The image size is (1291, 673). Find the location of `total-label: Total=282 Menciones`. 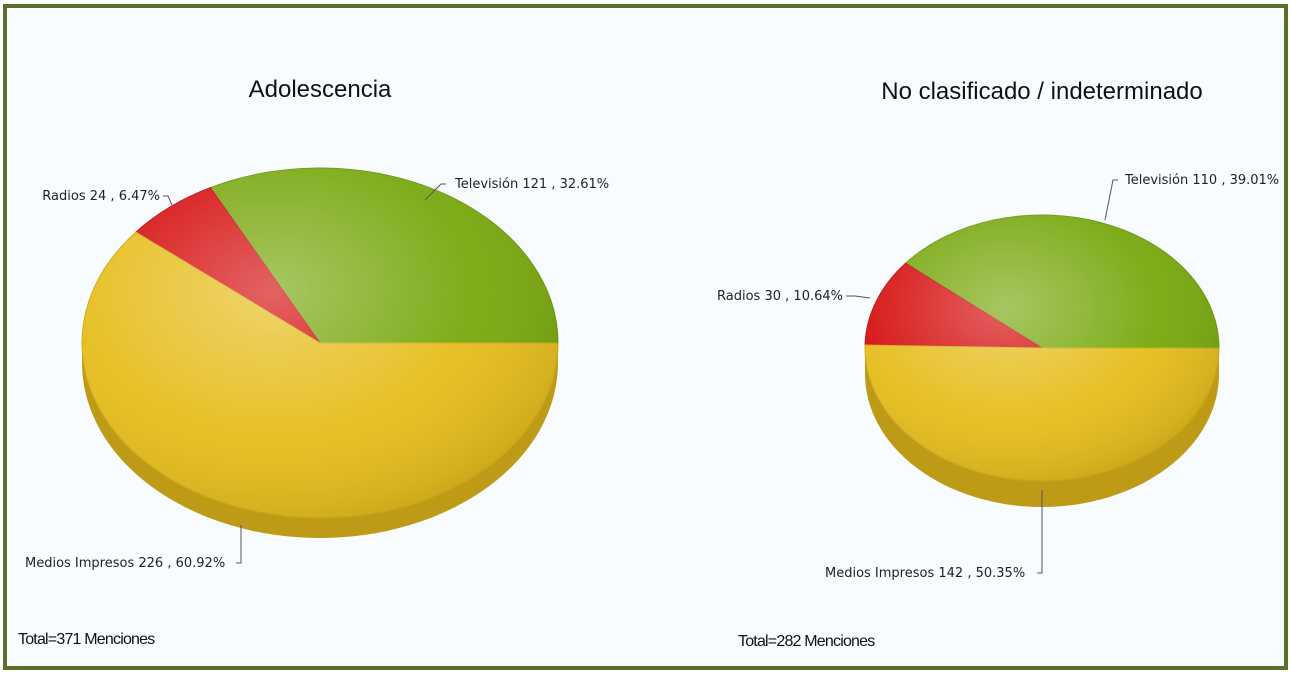

total-label: Total=282 Menciones is located at coordinates (806, 641).